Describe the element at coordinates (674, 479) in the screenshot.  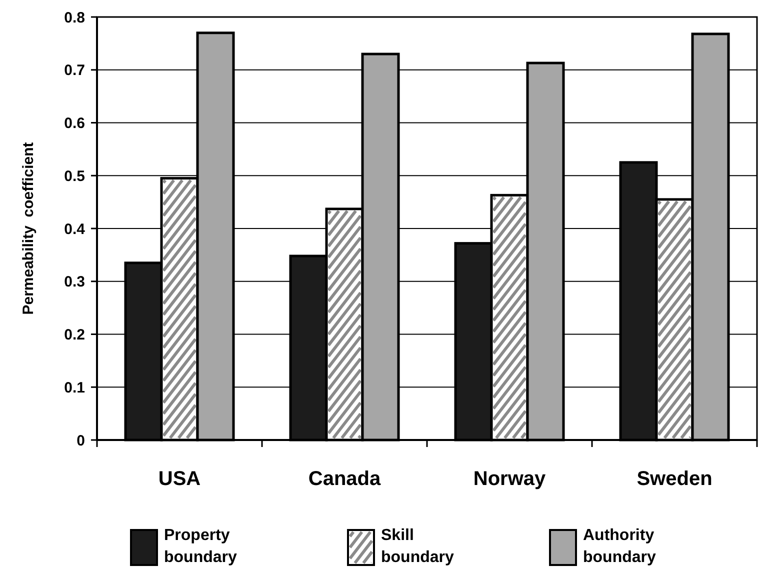
I see `x-tick-label: Sweden` at that location.